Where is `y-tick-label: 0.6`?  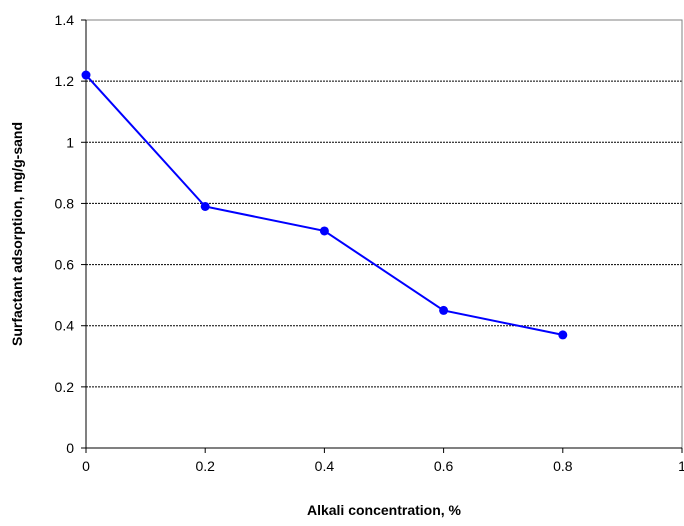
y-tick-label: 0.6 is located at coordinates (65, 265).